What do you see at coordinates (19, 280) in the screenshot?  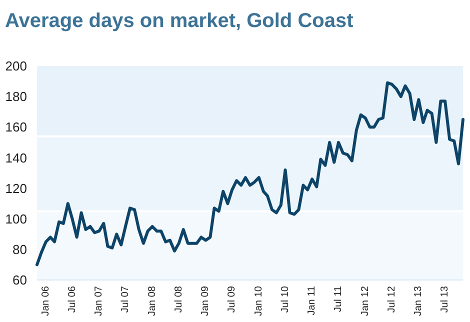 I see `y-tick-label: 60` at bounding box center [19, 280].